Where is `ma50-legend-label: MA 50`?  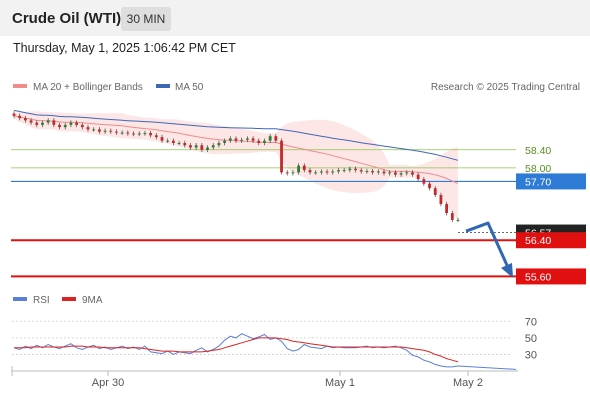
ma50-legend-label: MA 50 is located at coordinates (189, 87).